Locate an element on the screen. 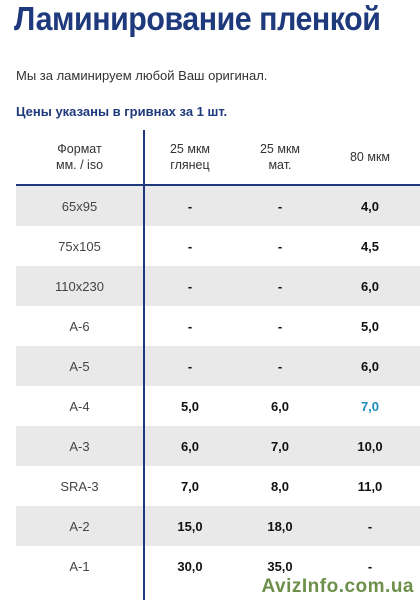 The width and height of the screenshot is (420, 600). price-25mkm-gloss: 5,0 is located at coordinates (190, 406).